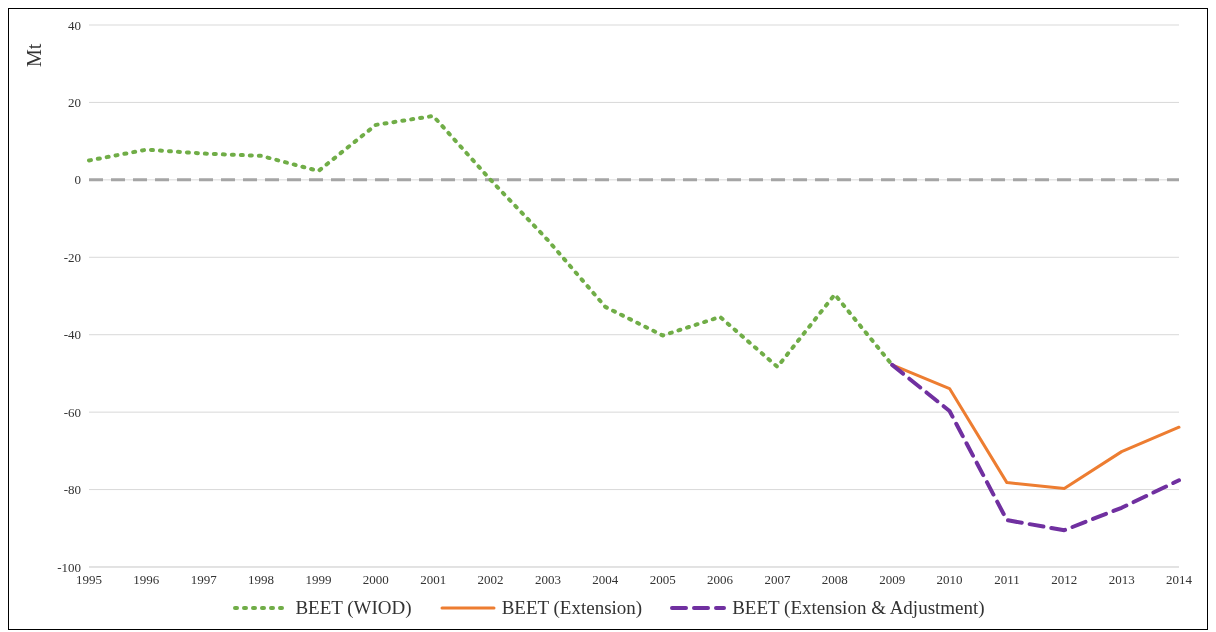 This screenshot has height=632, width=1216. What do you see at coordinates (662, 580) in the screenshot?
I see `x-tick-label: 2005` at bounding box center [662, 580].